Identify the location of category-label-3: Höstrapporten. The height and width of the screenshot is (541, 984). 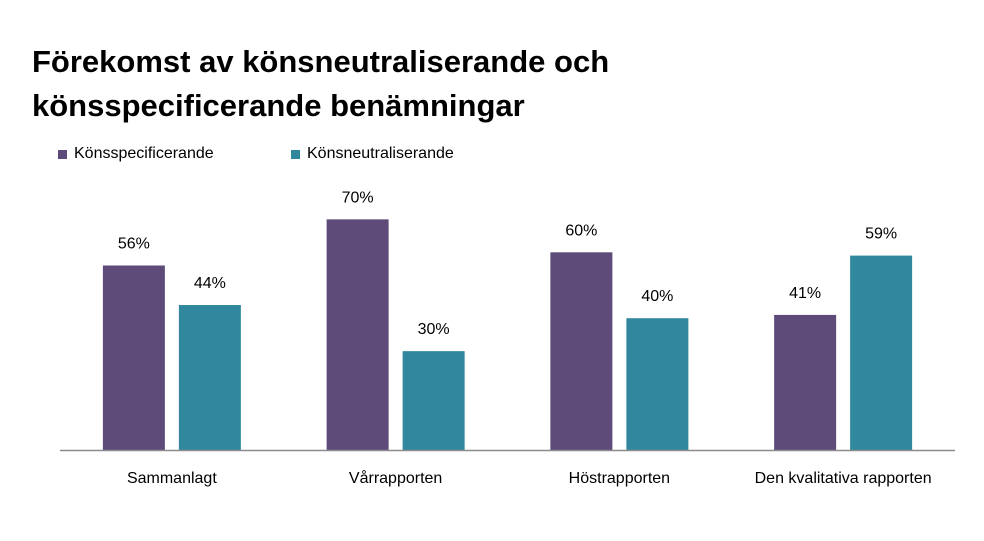
(619, 478).